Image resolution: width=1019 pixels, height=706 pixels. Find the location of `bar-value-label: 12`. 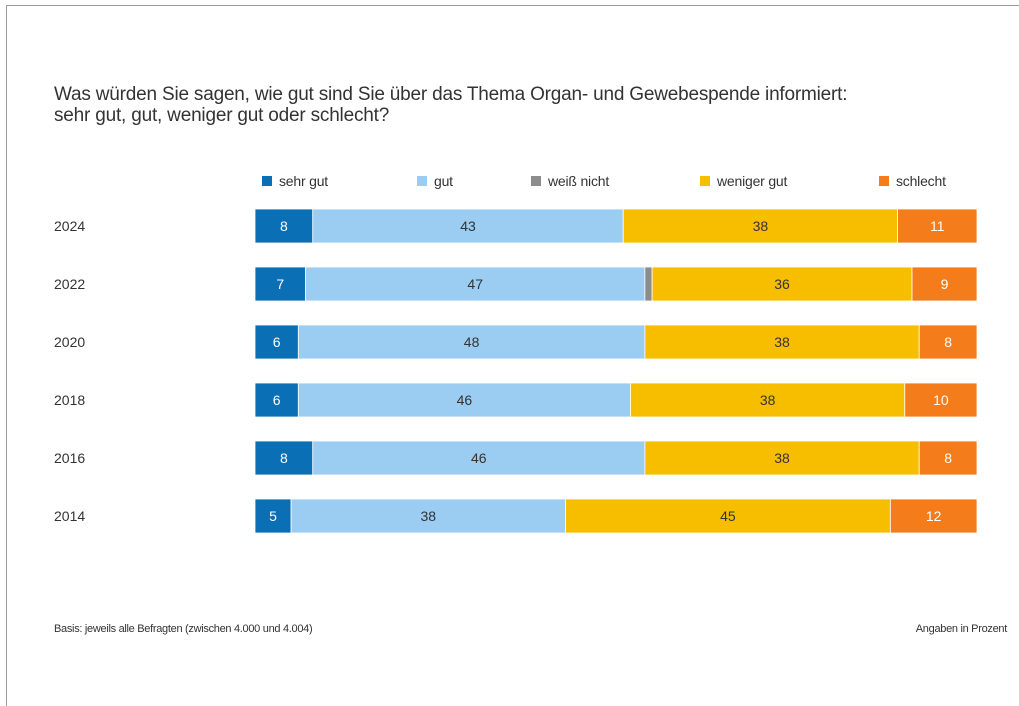

bar-value-label: 12 is located at coordinates (934, 516).